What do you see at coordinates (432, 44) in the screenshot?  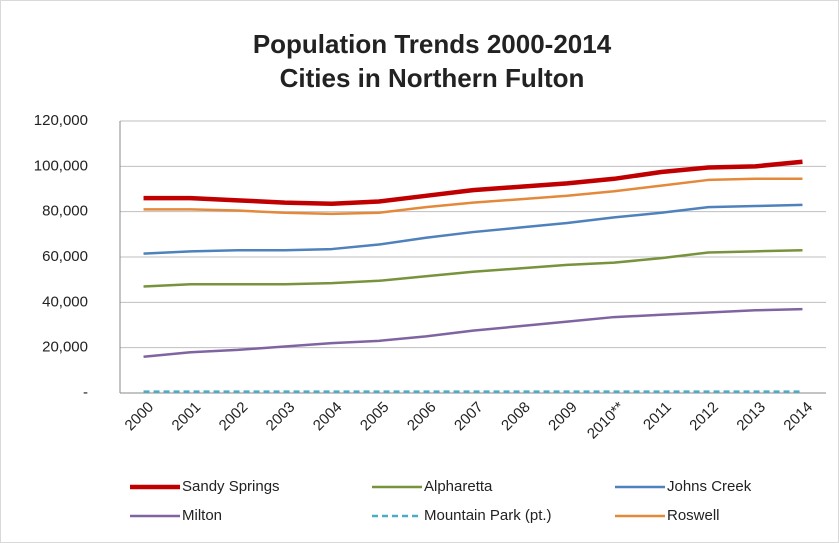 I see `chart-title: Population Trends 2000-2014` at bounding box center [432, 44].